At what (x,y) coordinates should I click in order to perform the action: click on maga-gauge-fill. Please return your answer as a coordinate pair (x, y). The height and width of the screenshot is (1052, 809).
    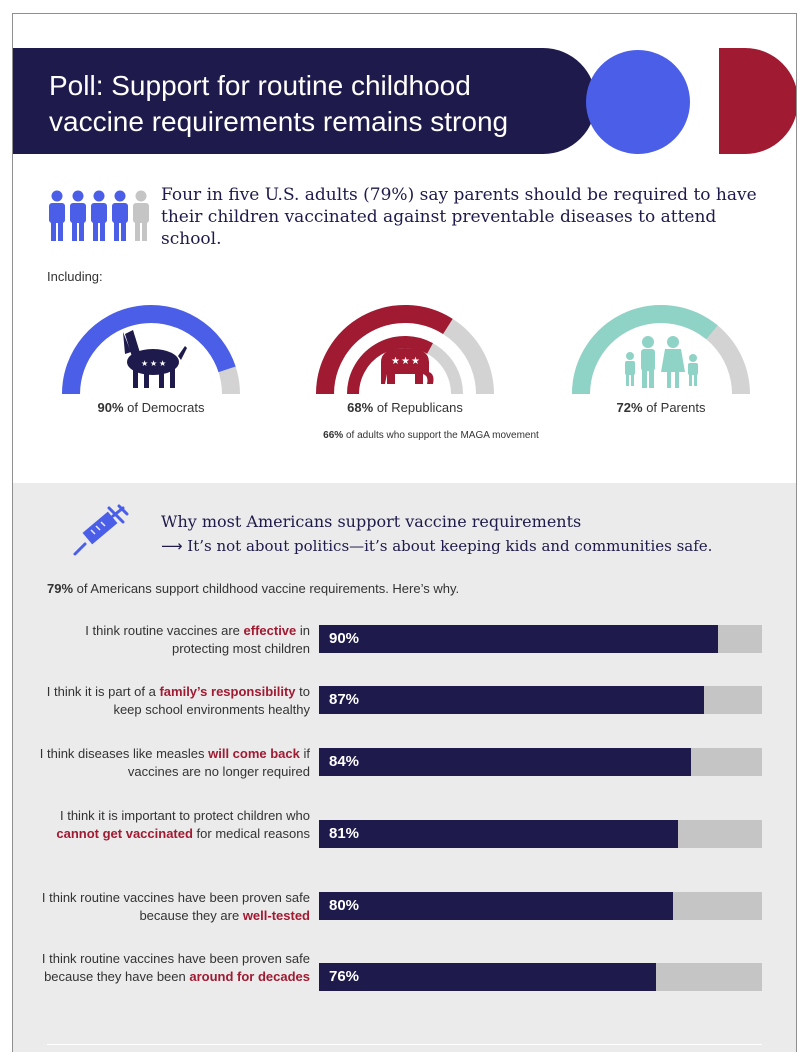
    Looking at the image, I should click on (390, 365).